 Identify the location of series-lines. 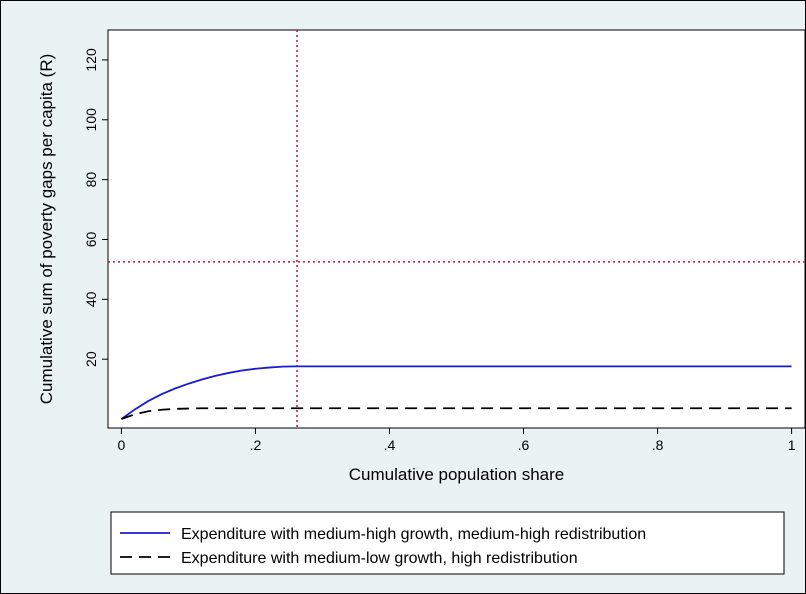
(456, 392).